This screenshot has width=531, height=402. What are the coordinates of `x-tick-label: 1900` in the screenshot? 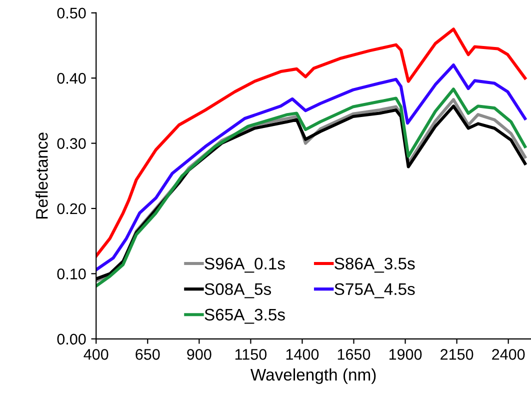 It's located at (405, 354).